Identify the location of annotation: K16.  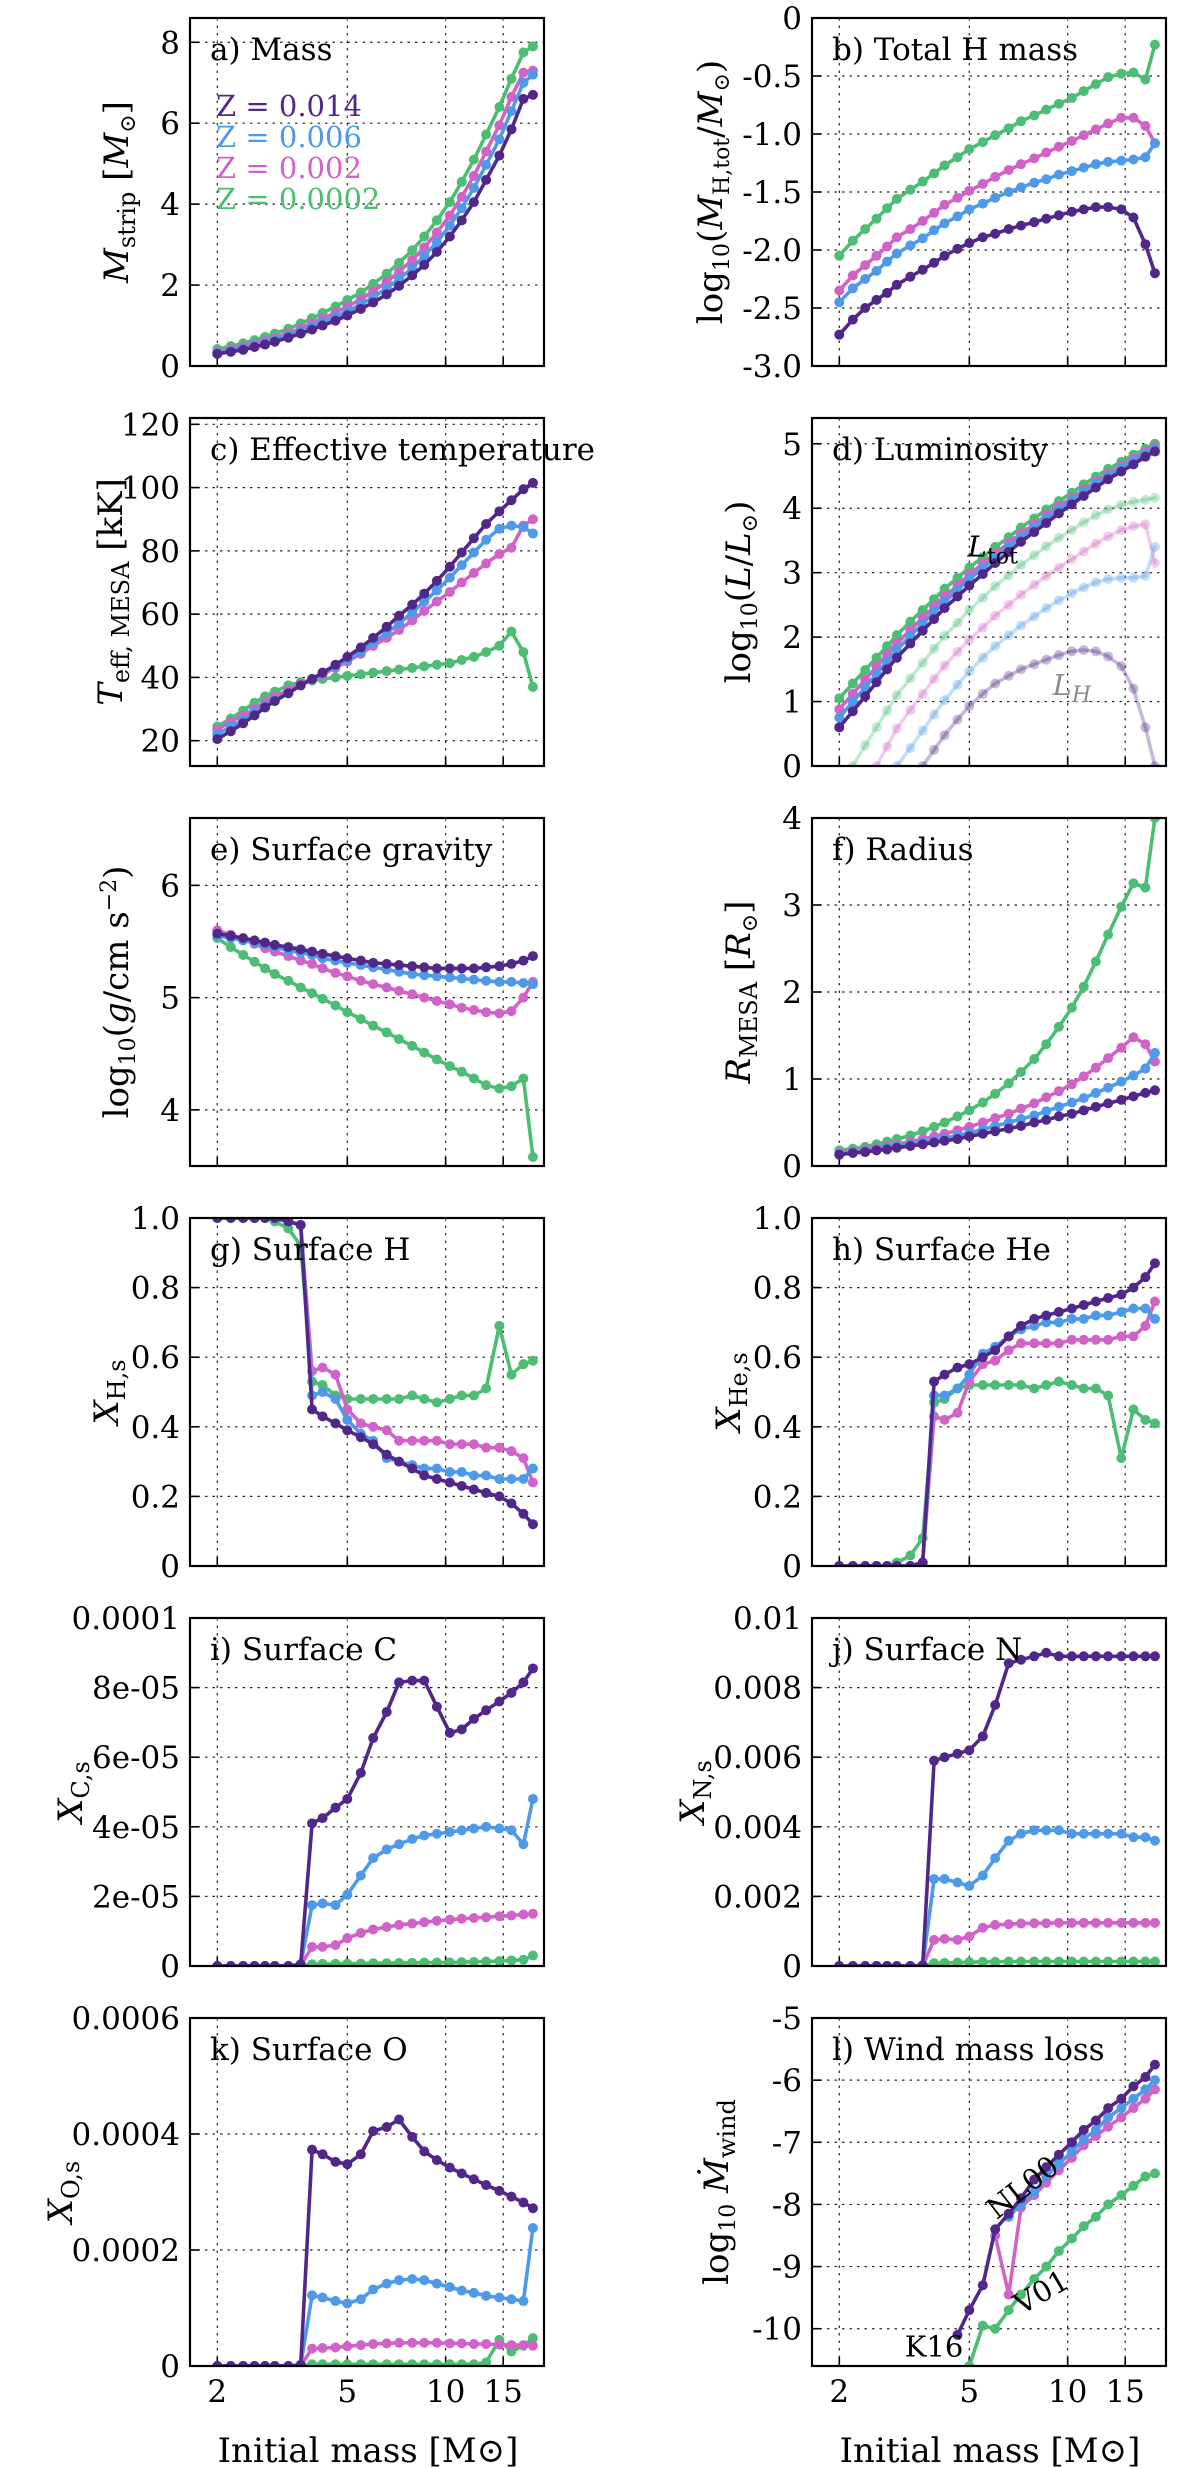
(934, 2347).